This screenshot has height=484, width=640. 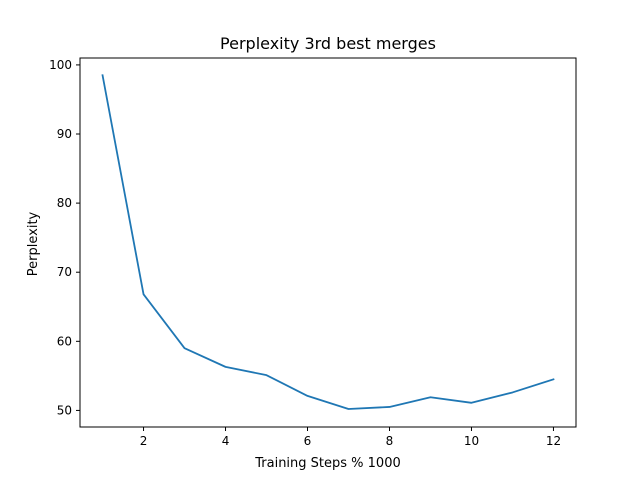 What do you see at coordinates (64, 410) in the screenshot?
I see `y-tick-label: 50` at bounding box center [64, 410].